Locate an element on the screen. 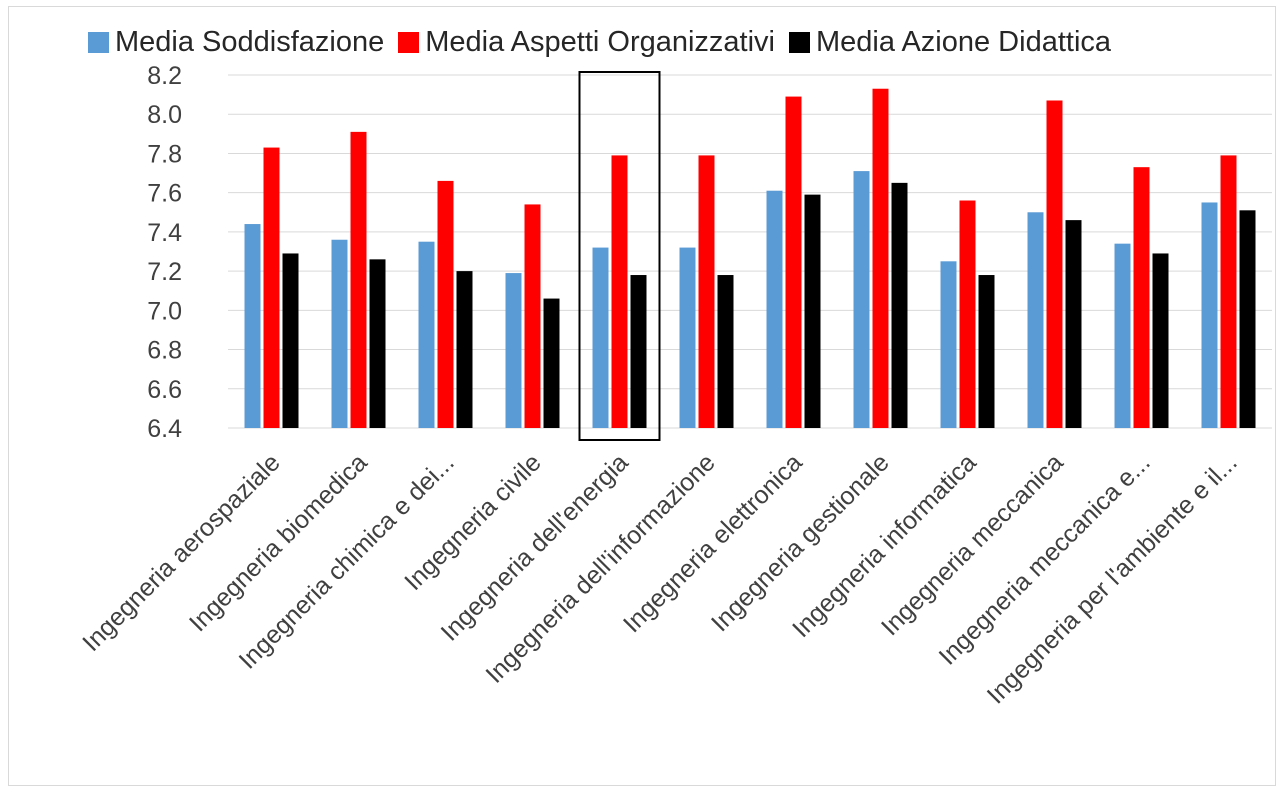  legend-item-soddisfazione: Media Soddisfazione is located at coordinates (236, 42).